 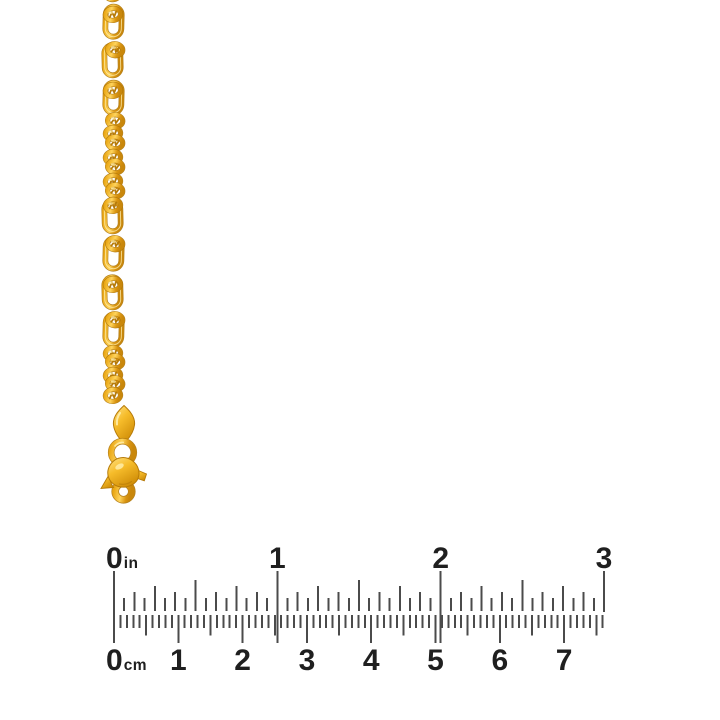 What do you see at coordinates (435, 660) in the screenshot?
I see `svg-text: 5` at bounding box center [435, 660].